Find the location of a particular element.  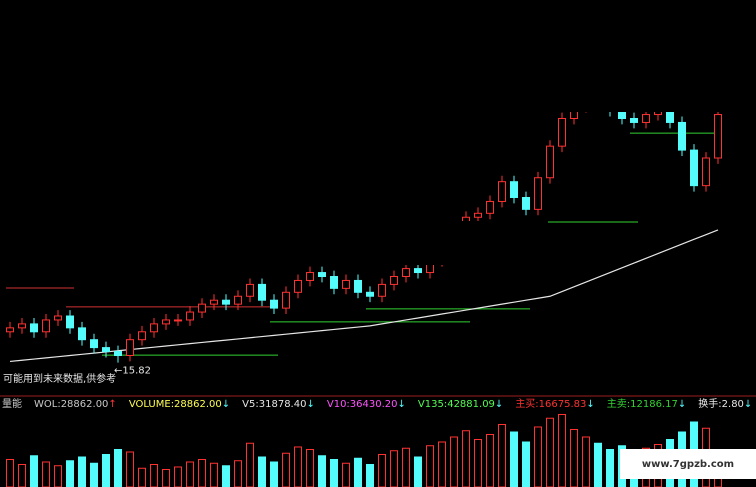

indicator-label: 主卖:12186.17 is located at coordinates (642, 404).